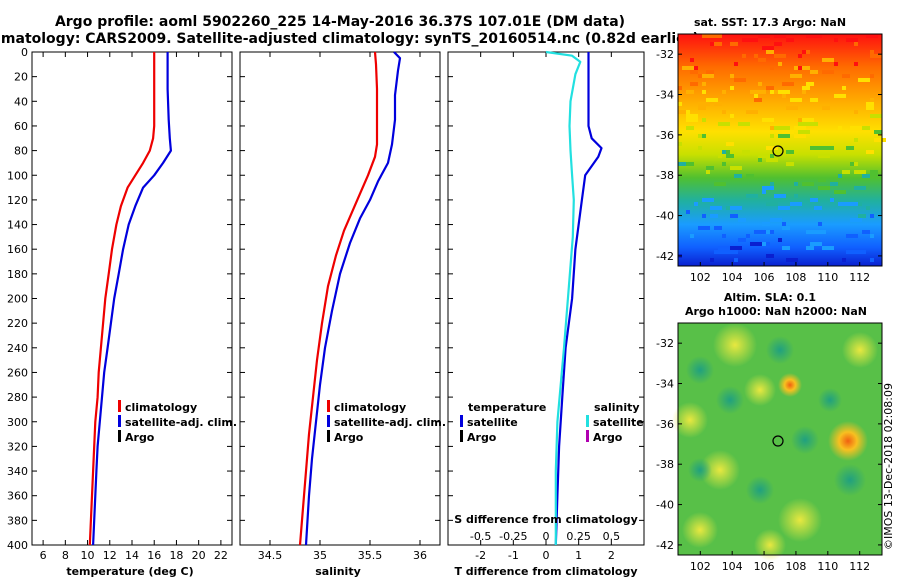  What do you see at coordinates (65, 555) in the screenshot?
I see `x-tick-label: 8` at bounding box center [65, 555].